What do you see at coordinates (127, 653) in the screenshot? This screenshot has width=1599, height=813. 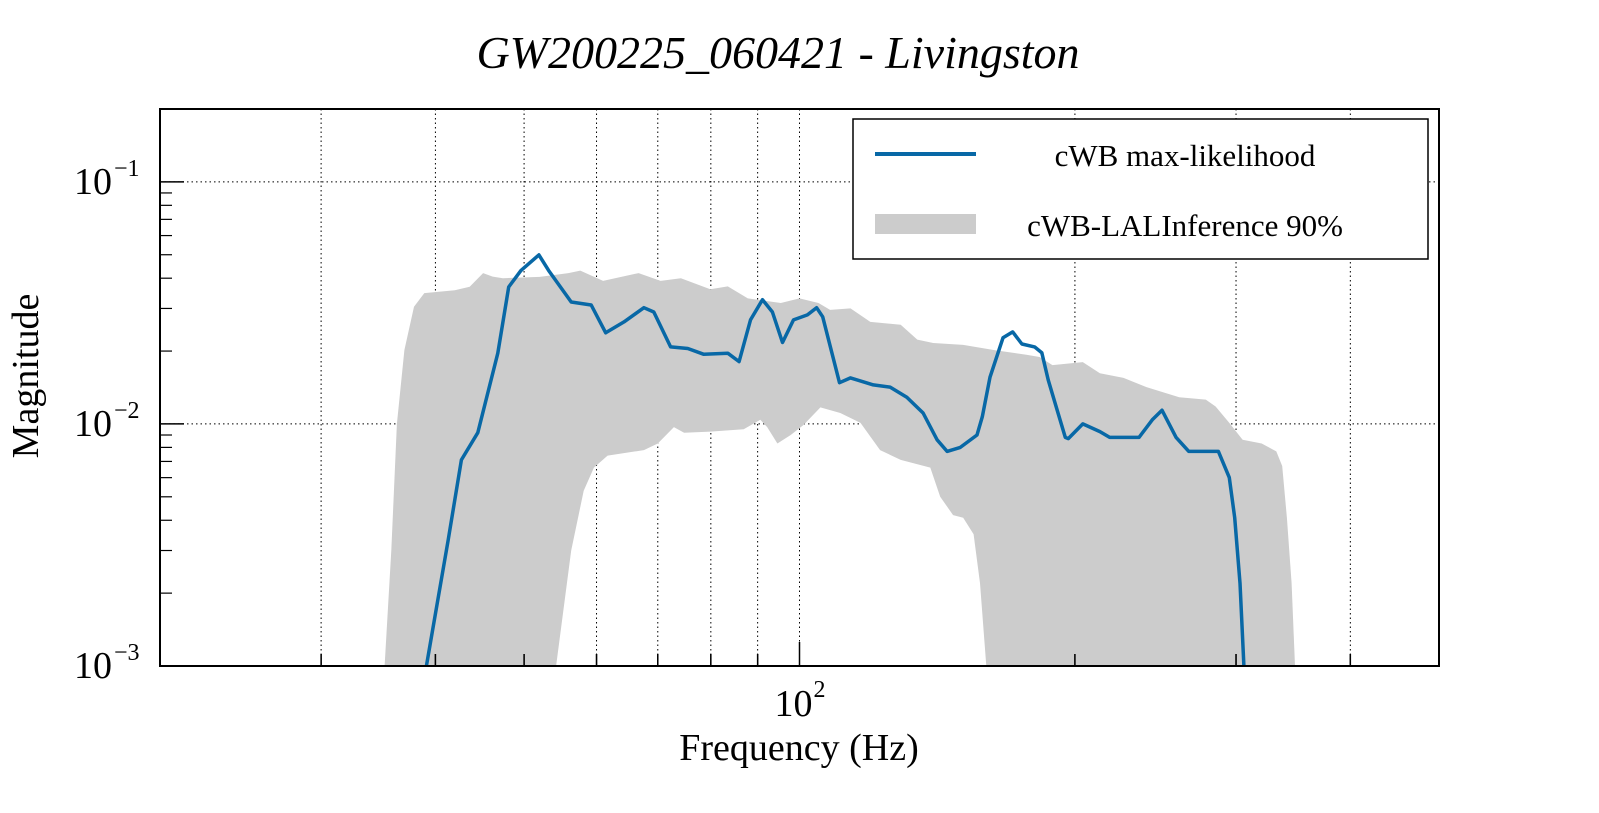 I see `y-tick-label-exponent: −3` at bounding box center [127, 653].